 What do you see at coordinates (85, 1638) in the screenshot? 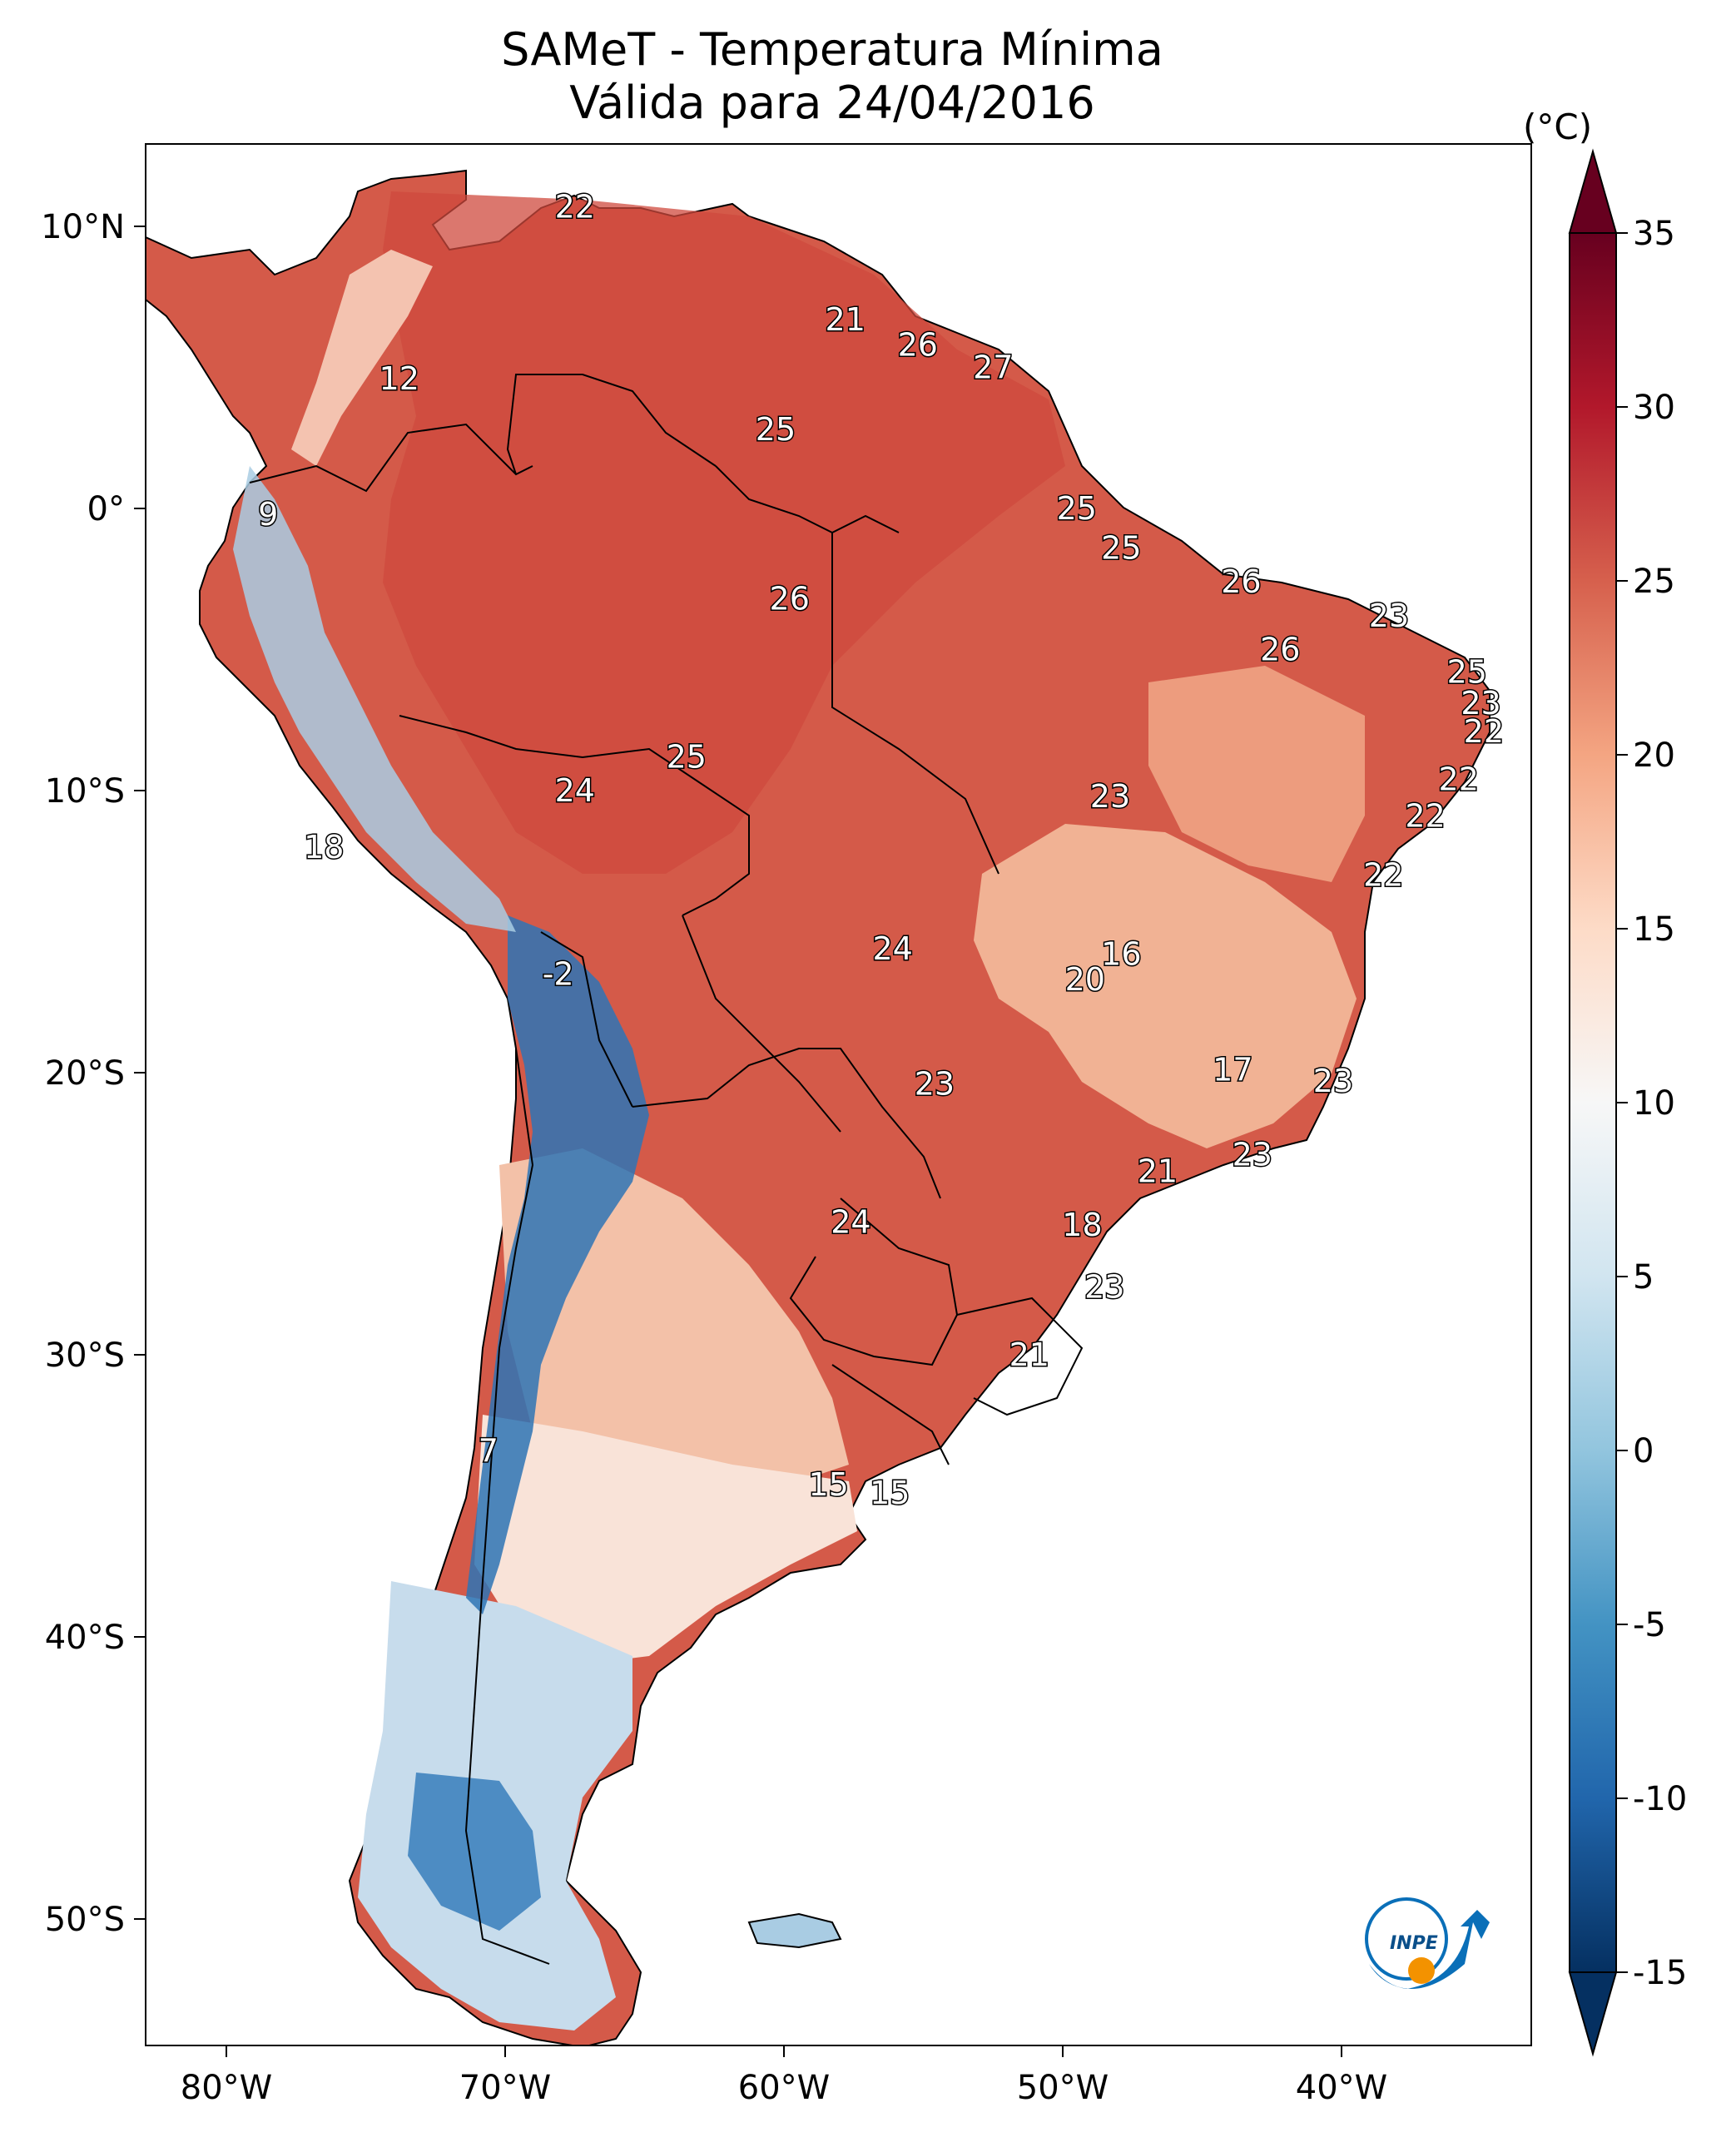
I see `lat-tick-label: 40°S` at bounding box center [85, 1638].